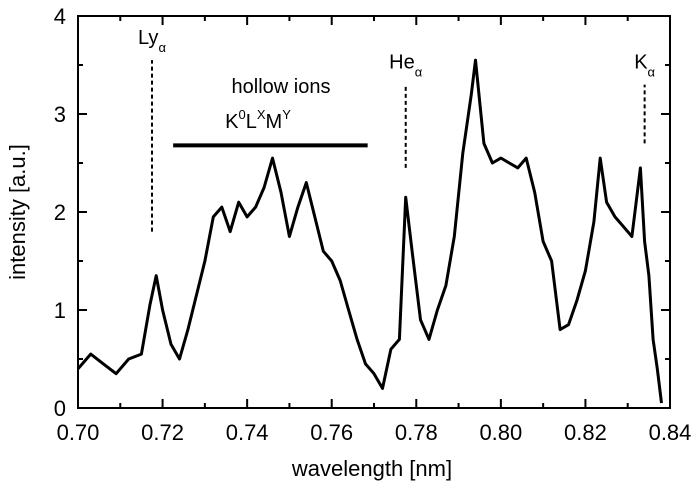  What do you see at coordinates (500, 432) in the screenshot?
I see `x-tick-label: 0.80` at bounding box center [500, 432].